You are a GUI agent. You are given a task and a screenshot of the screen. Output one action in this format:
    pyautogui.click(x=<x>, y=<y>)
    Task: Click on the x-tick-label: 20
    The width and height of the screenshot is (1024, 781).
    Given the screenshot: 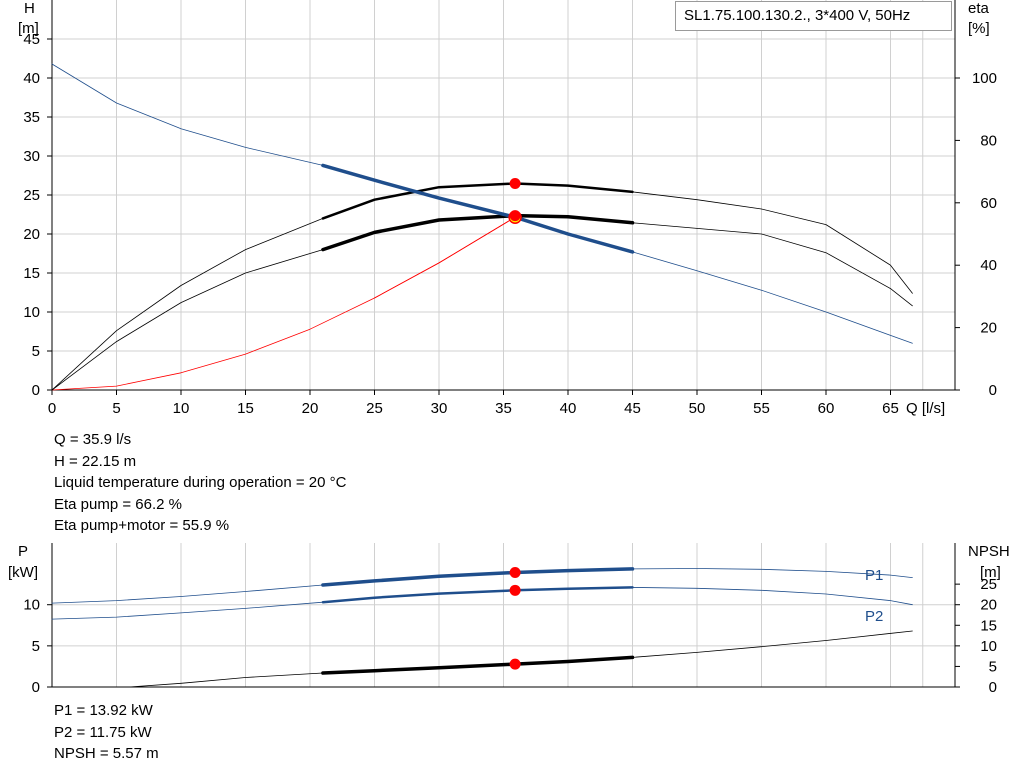 What is the action you would take?
    pyautogui.click(x=310, y=408)
    